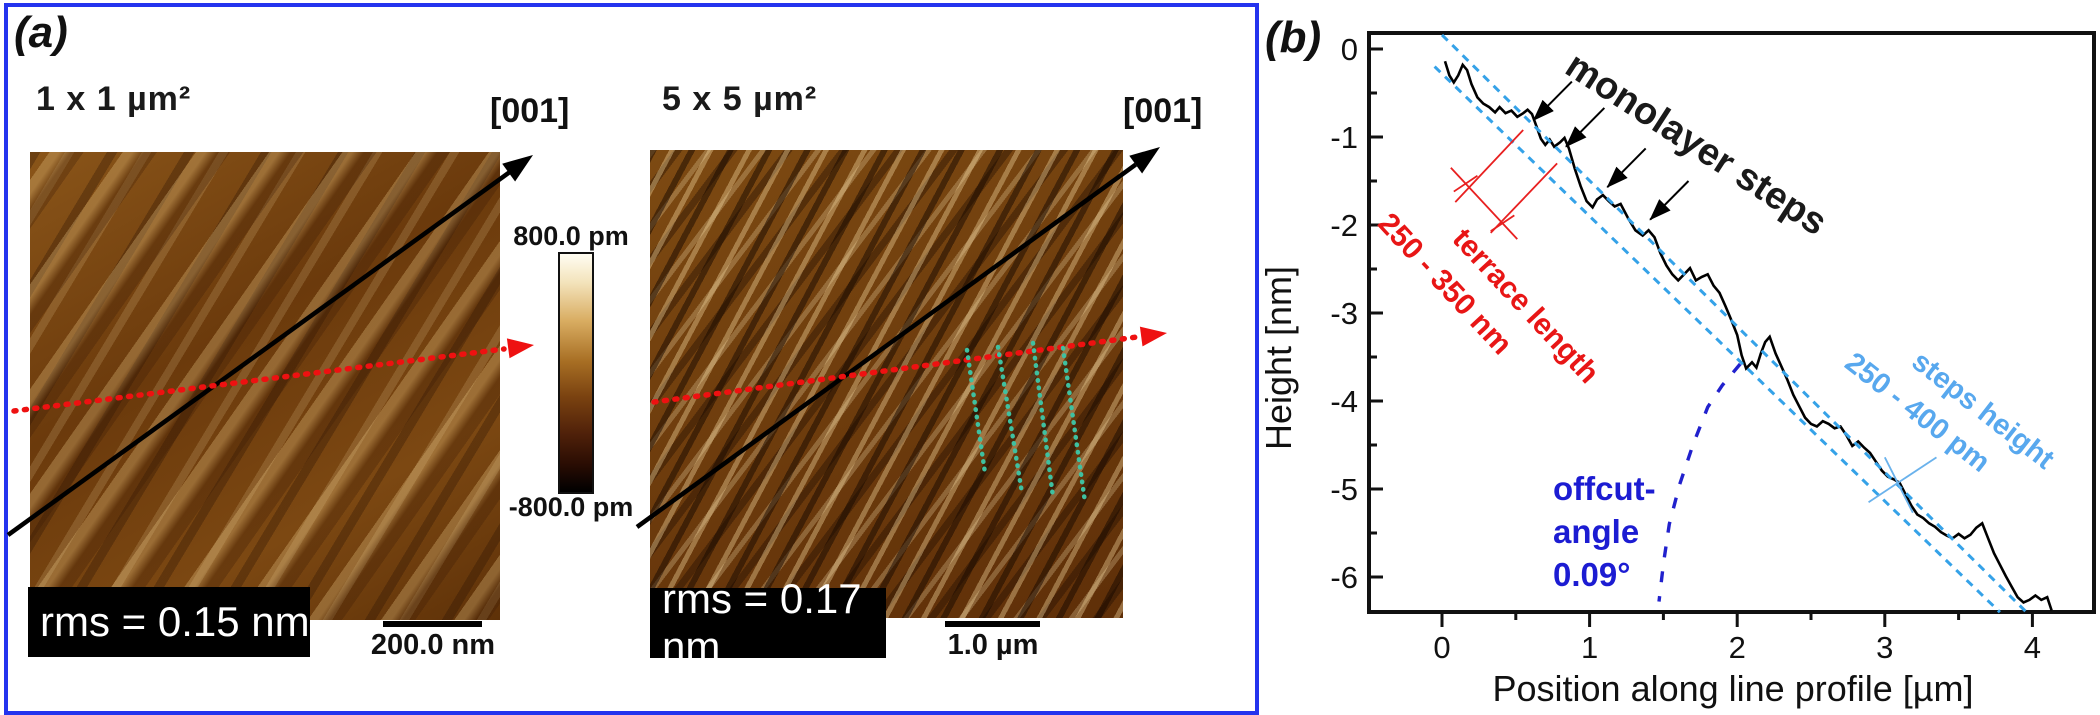  What do you see at coordinates (265, 386) in the screenshot?
I see `afm-image-1x1um` at bounding box center [265, 386].